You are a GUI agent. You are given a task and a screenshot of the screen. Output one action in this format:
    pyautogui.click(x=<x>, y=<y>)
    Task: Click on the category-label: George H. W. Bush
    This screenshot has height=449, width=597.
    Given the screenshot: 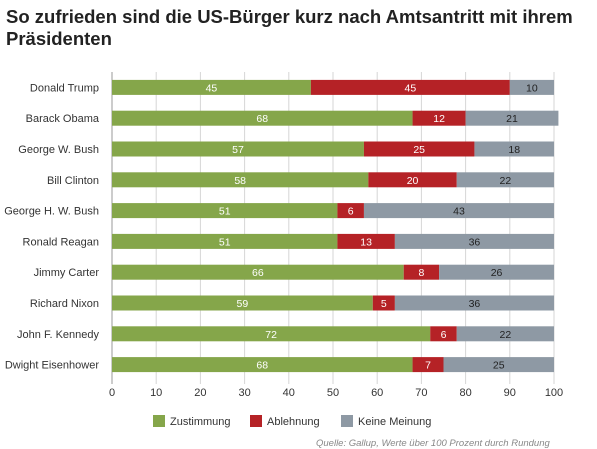 What is the action you would take?
    pyautogui.click(x=51, y=212)
    